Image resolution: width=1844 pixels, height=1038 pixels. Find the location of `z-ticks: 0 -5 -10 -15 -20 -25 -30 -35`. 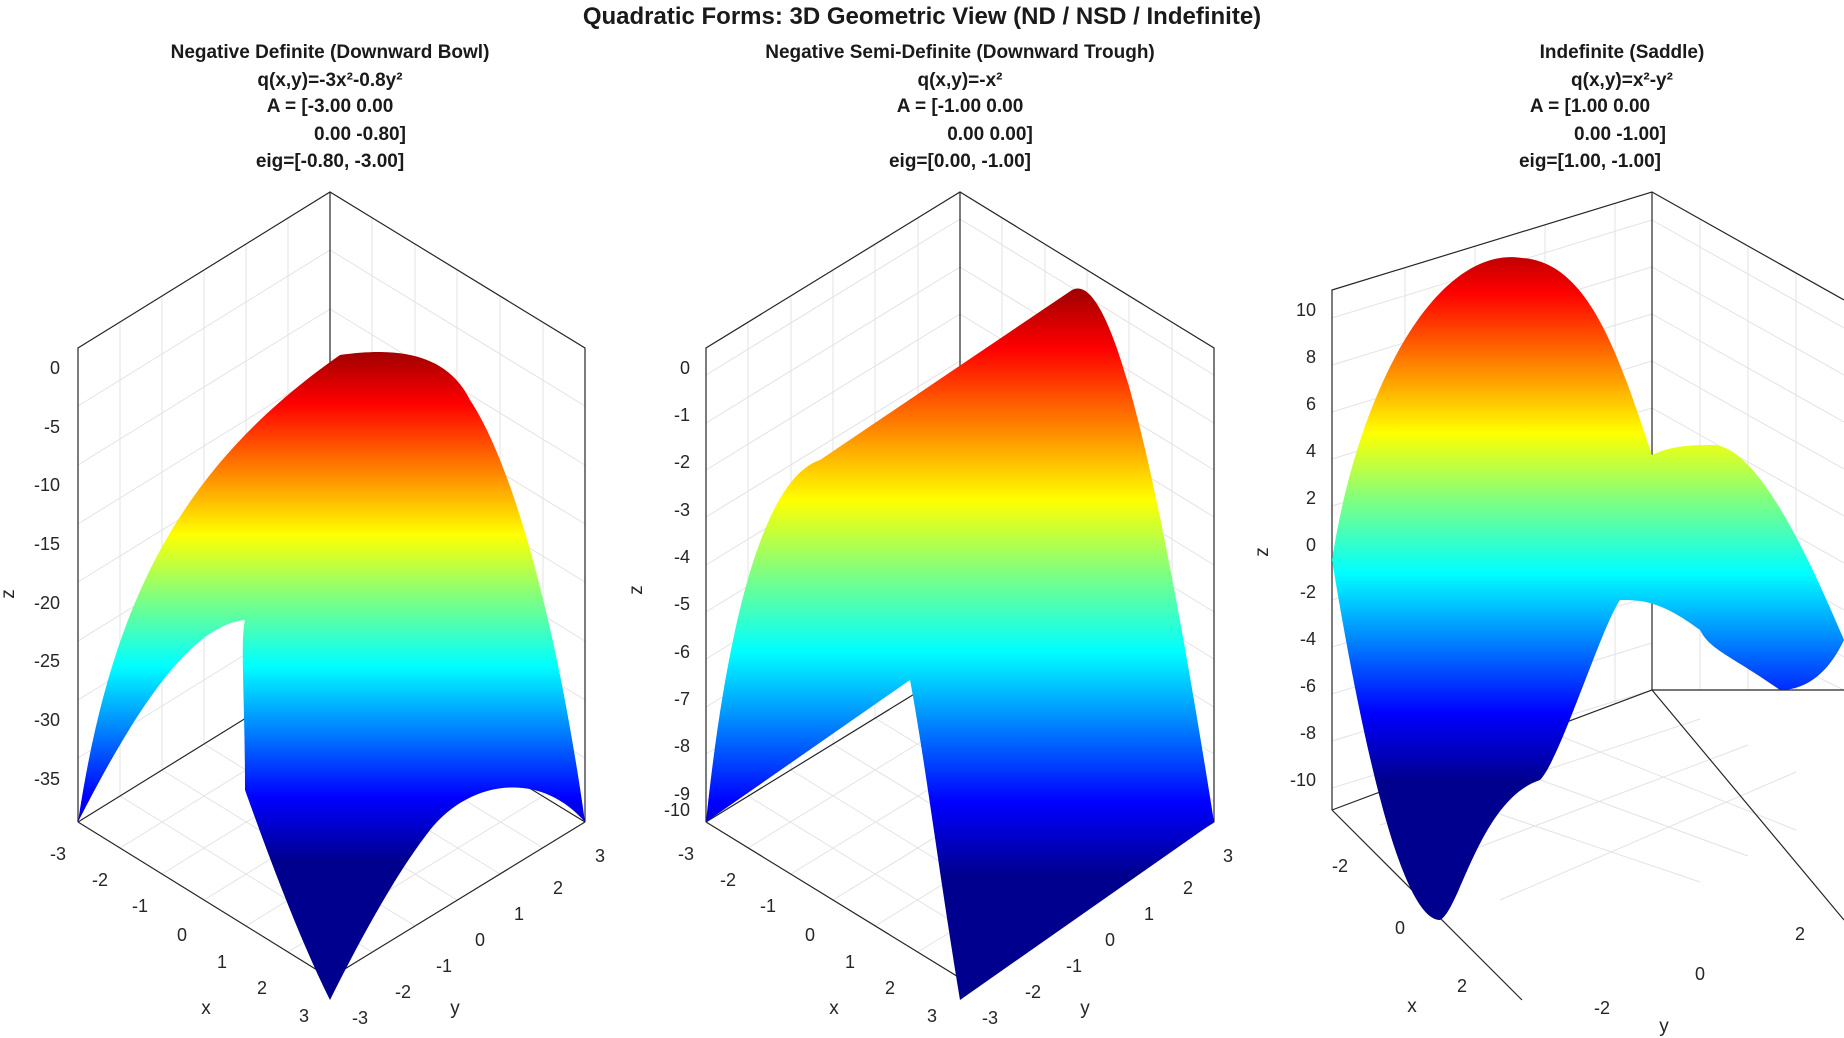

z-ticks: 0 -5 -10 -15 -20 -25 -30 -35 is located at coordinates (47, 573).